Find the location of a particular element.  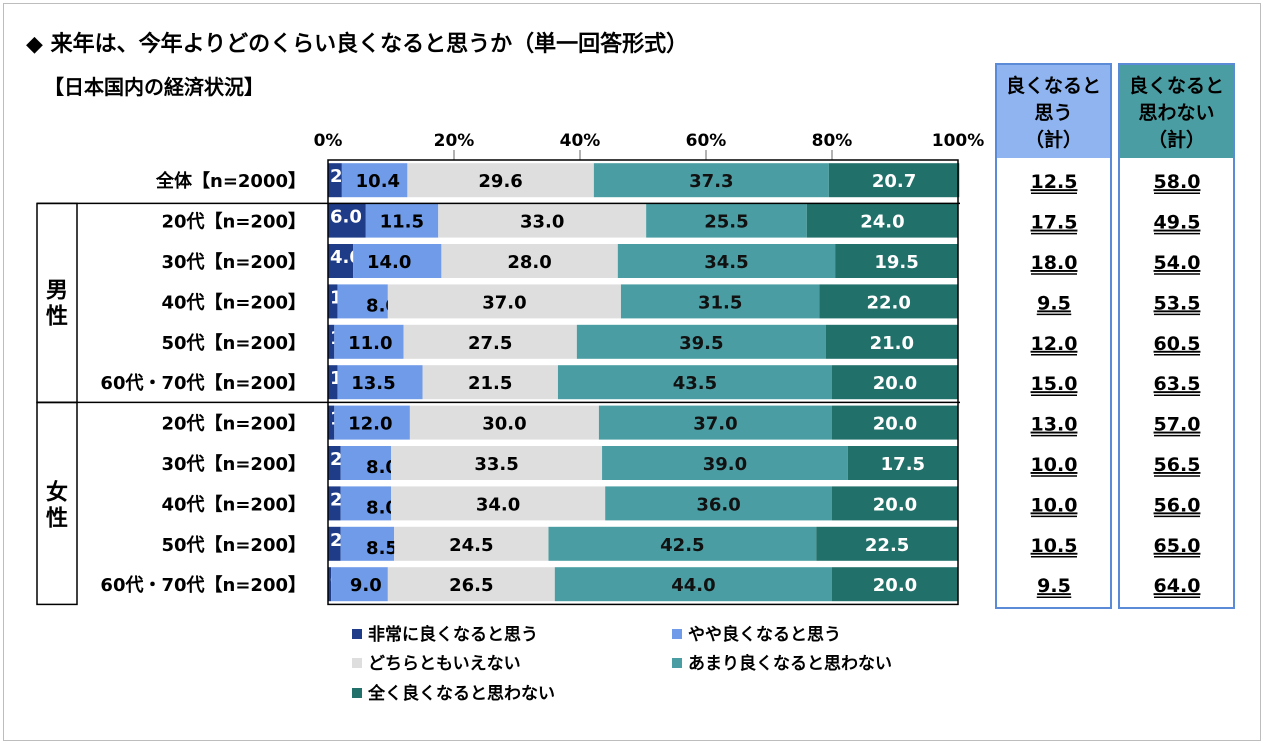

category-label: 60代・70代【n=200】 is located at coordinates (203, 383).